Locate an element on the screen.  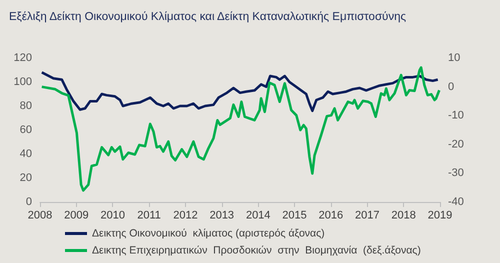
x-tick-label: 2011 is located at coordinates (149, 216).